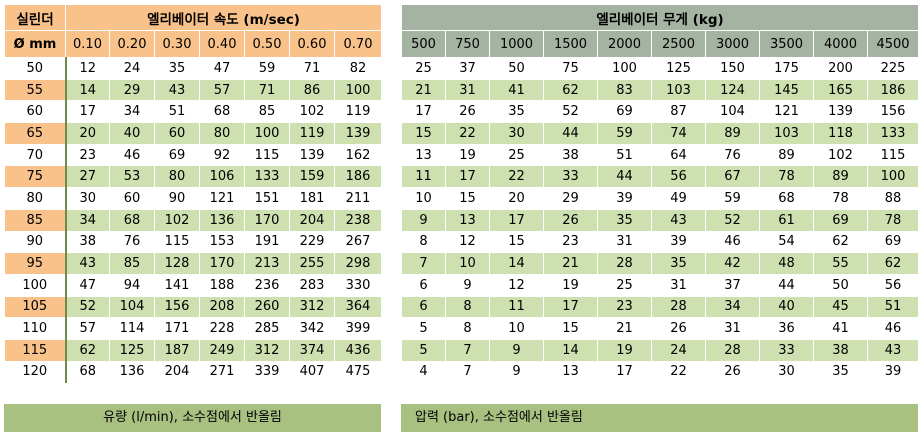  I want to click on flow-rate-cell: 69, so click(177, 155).